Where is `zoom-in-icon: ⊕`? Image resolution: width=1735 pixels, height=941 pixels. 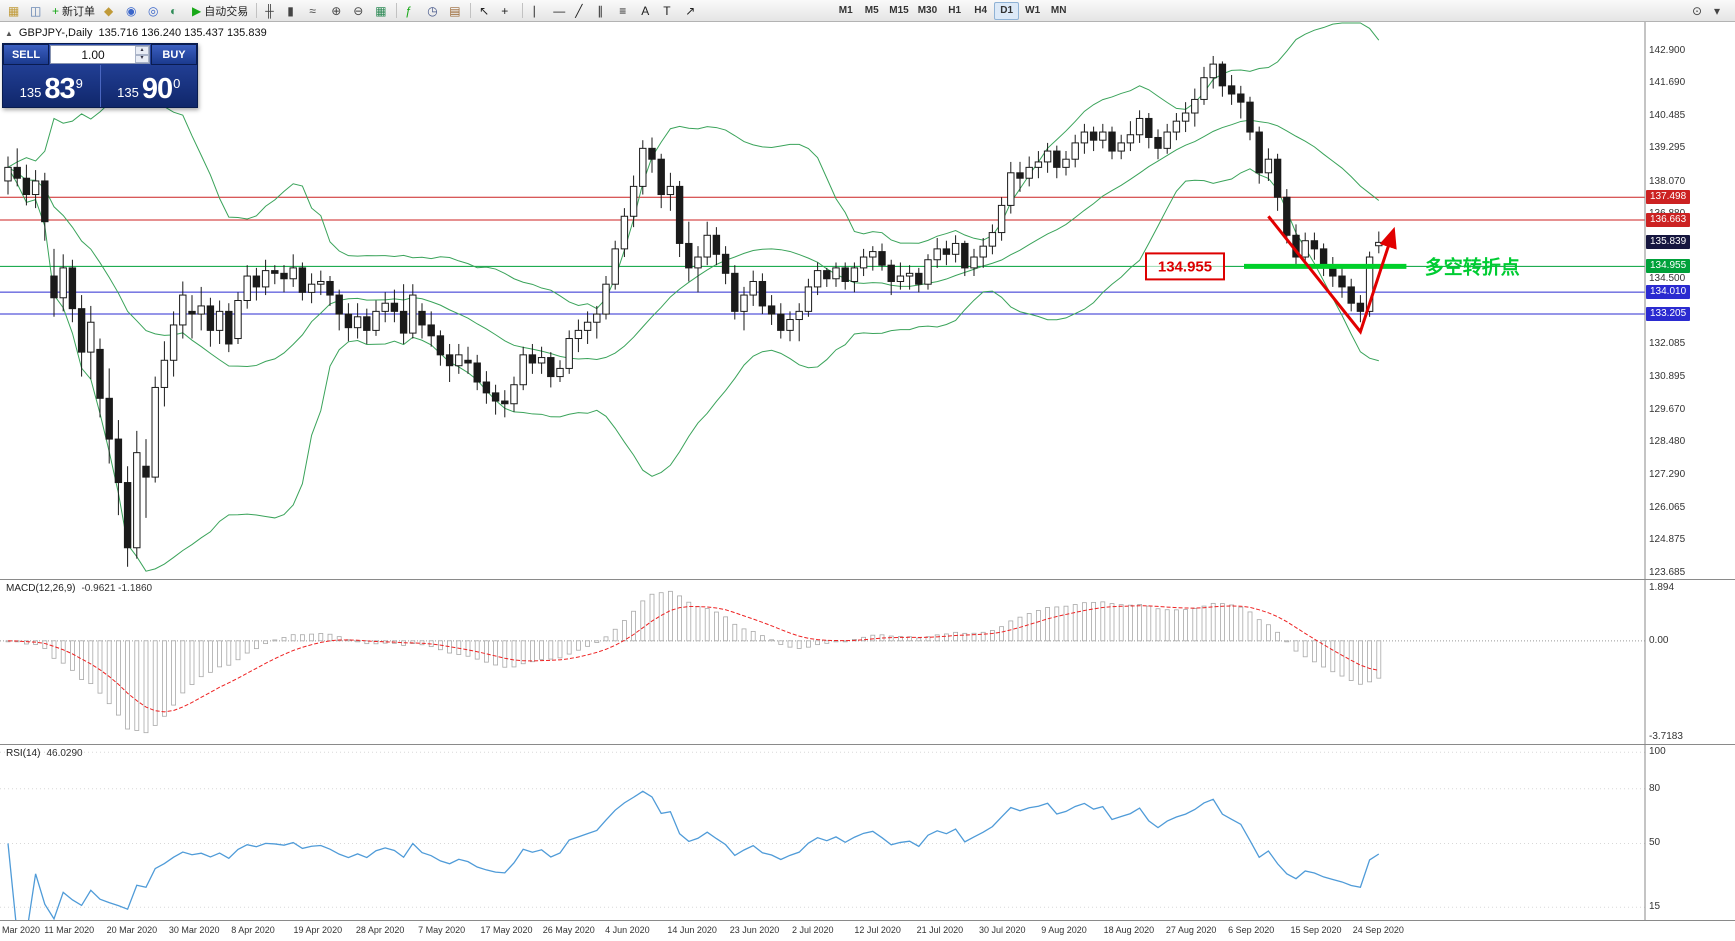
zoom-in-icon: ⊕ is located at coordinates (337, 10).